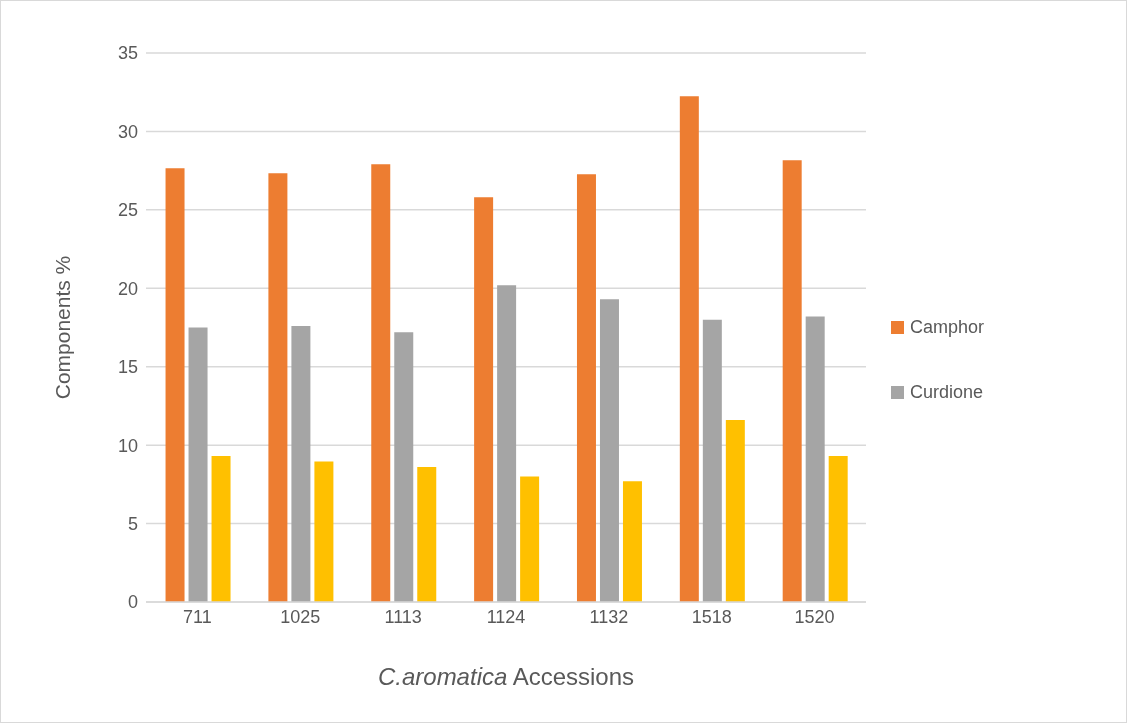 The height and width of the screenshot is (723, 1127). I want to click on y-tick-label: 10, so click(127, 445).